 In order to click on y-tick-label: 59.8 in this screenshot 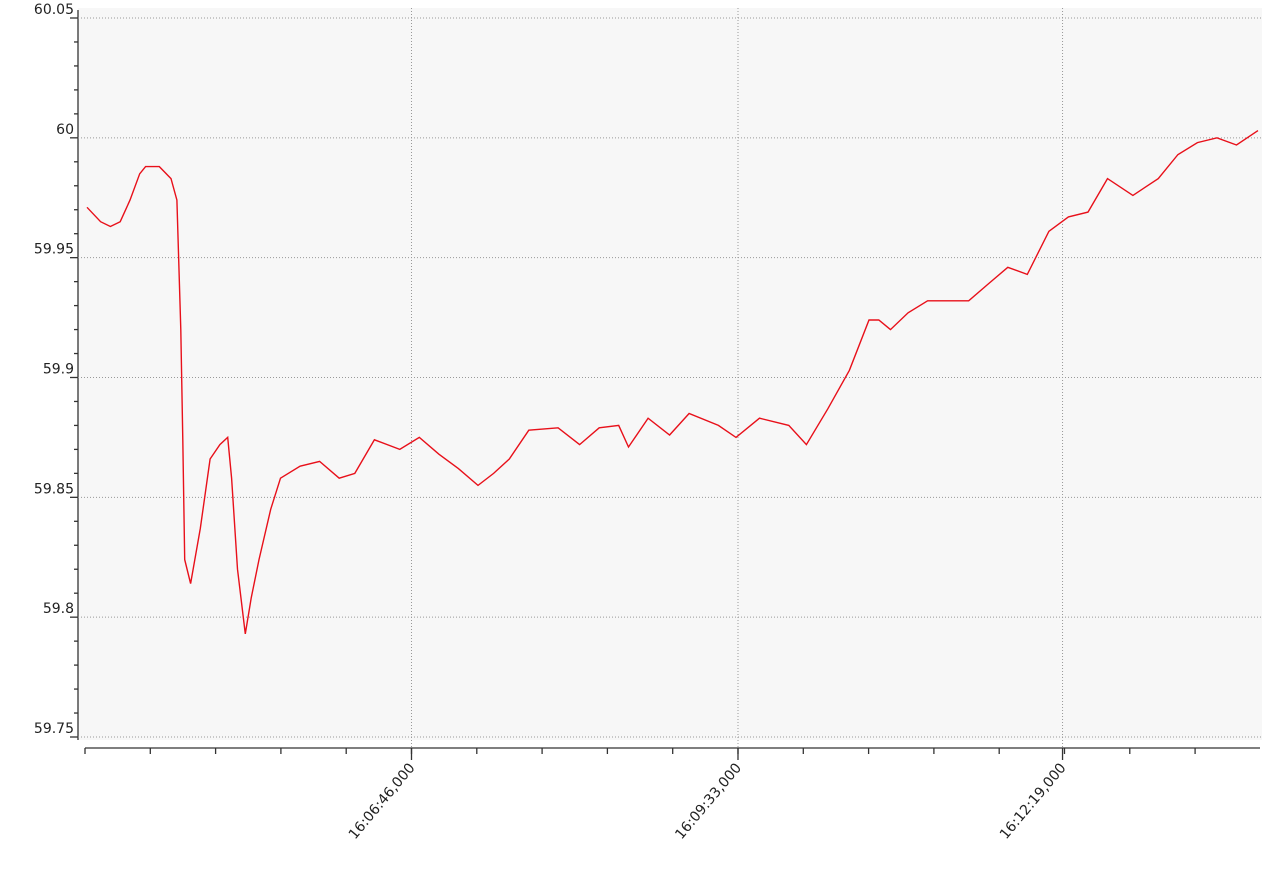, I will do `click(58, 609)`.